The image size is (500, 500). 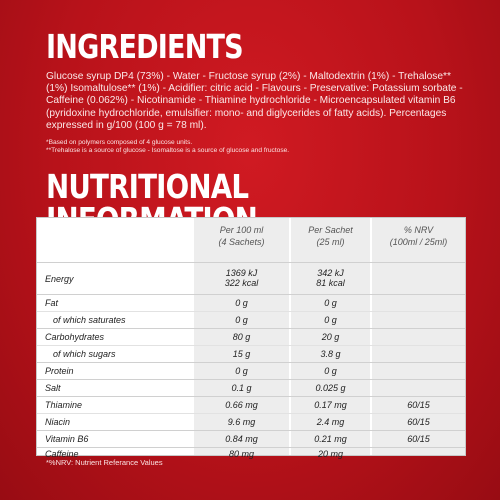 What do you see at coordinates (241, 439) in the screenshot?
I see `cell-per-100ml: 0.84 mg` at bounding box center [241, 439].